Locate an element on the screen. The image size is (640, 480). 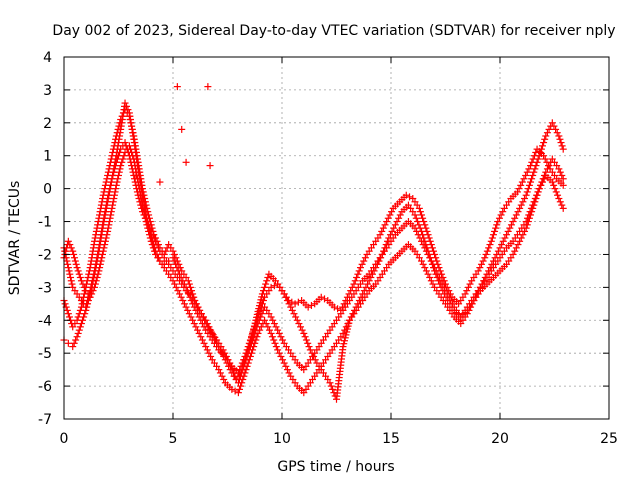
y-tick-label: -3 is located at coordinates (45, 288).